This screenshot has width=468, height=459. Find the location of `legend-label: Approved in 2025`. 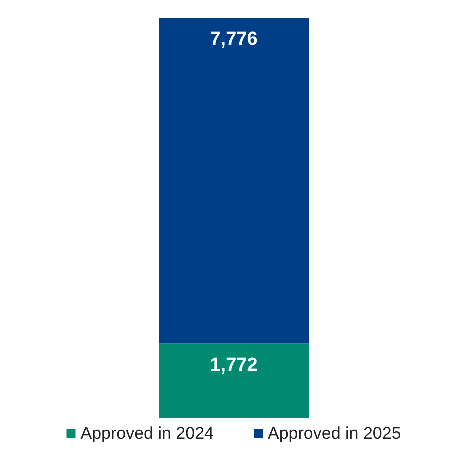

legend-label: Approved in 2025 is located at coordinates (335, 433).